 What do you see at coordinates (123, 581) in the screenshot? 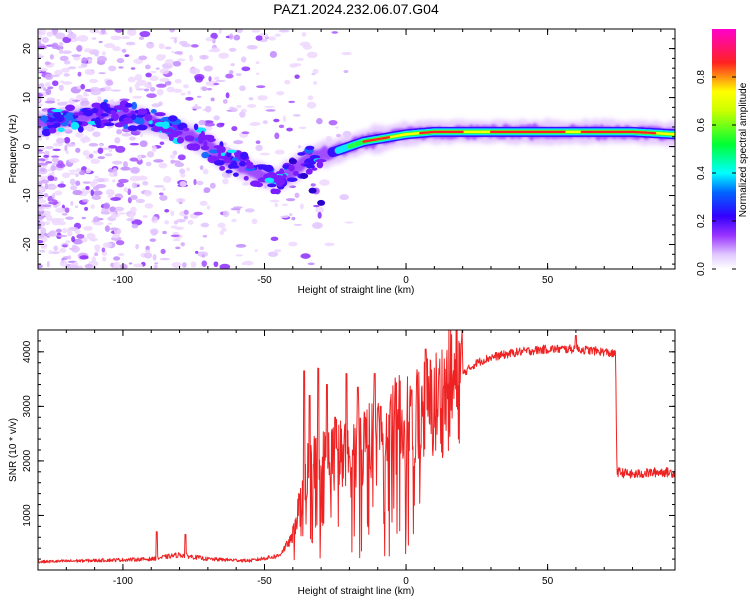
I see `x-tick-label: -100` at bounding box center [123, 581].